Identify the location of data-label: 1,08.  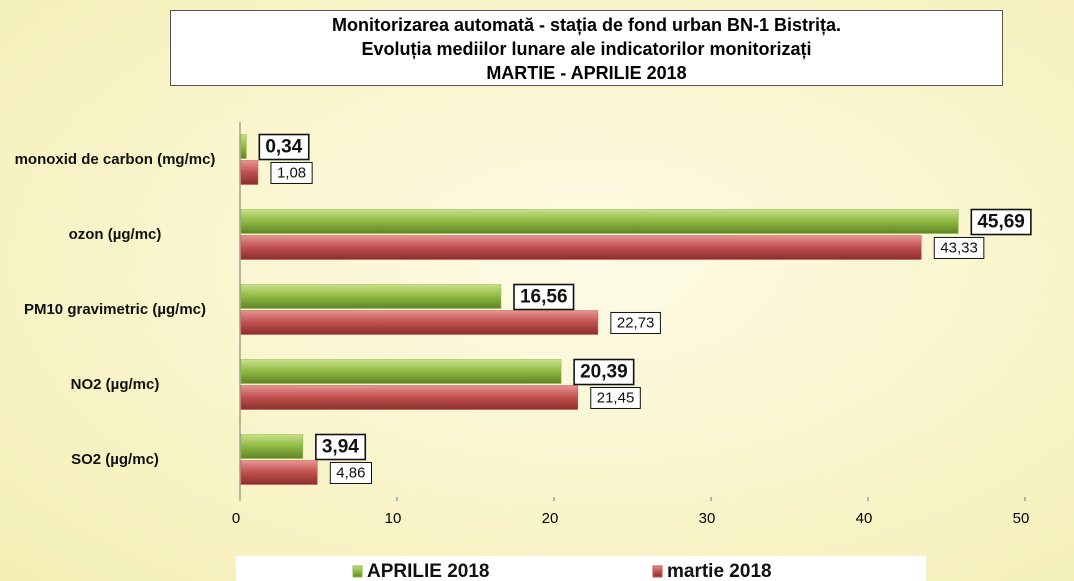
(291, 172).